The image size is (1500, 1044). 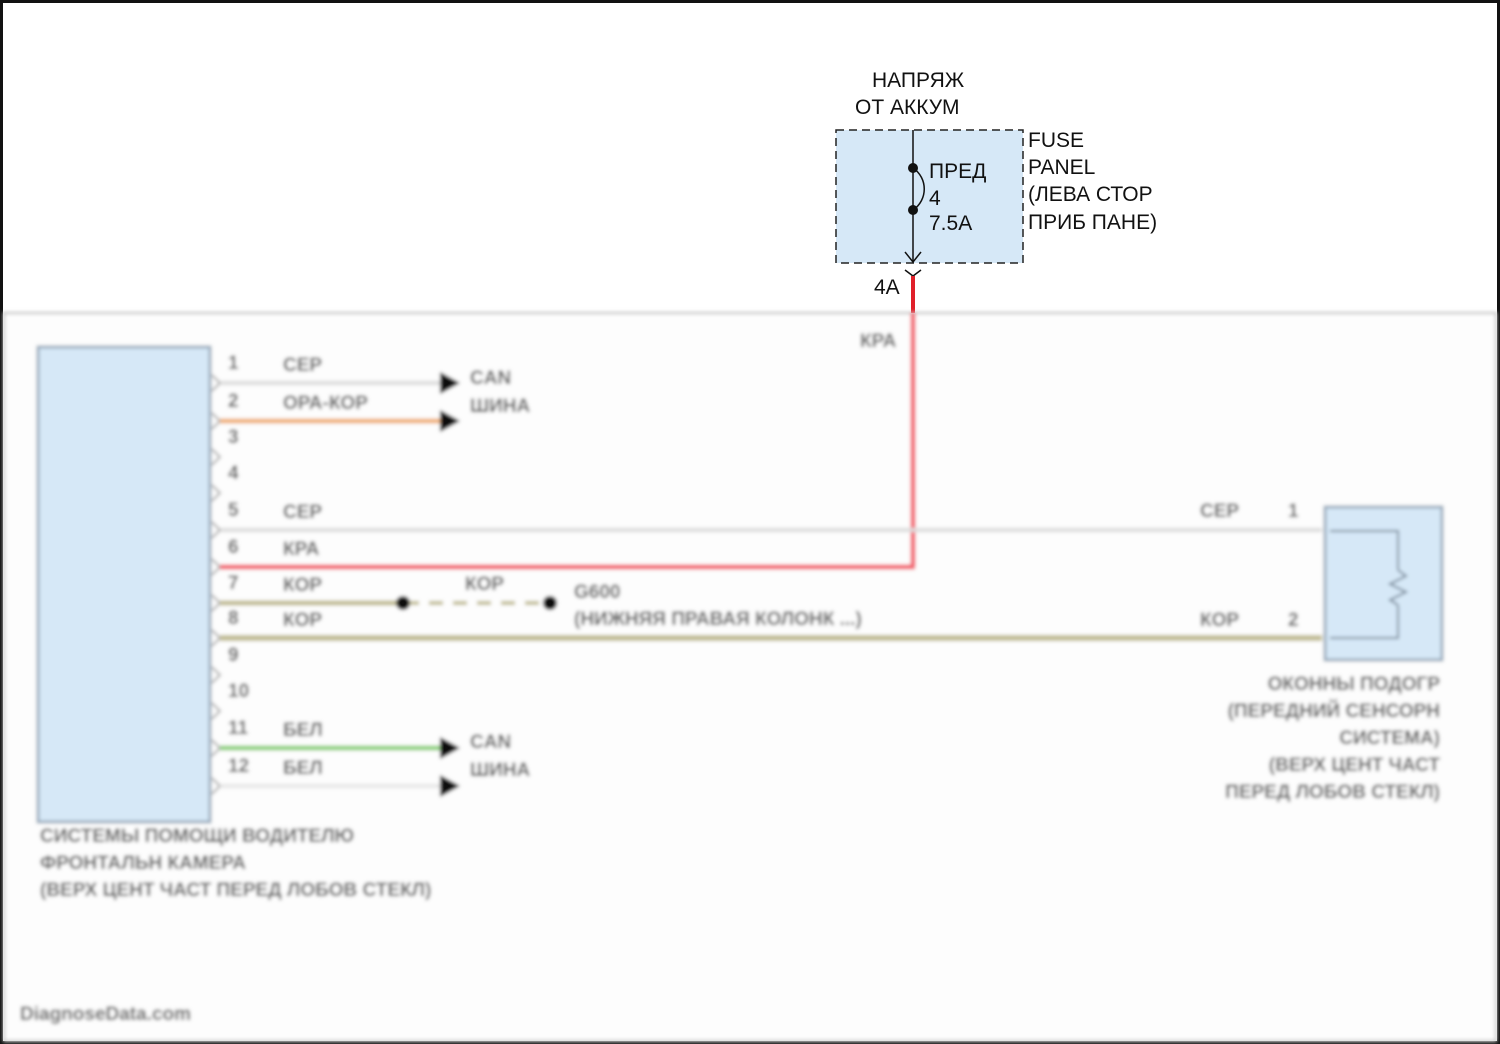 What do you see at coordinates (957, 171) in the screenshot?
I see `fuse-name: ПРЕД` at bounding box center [957, 171].